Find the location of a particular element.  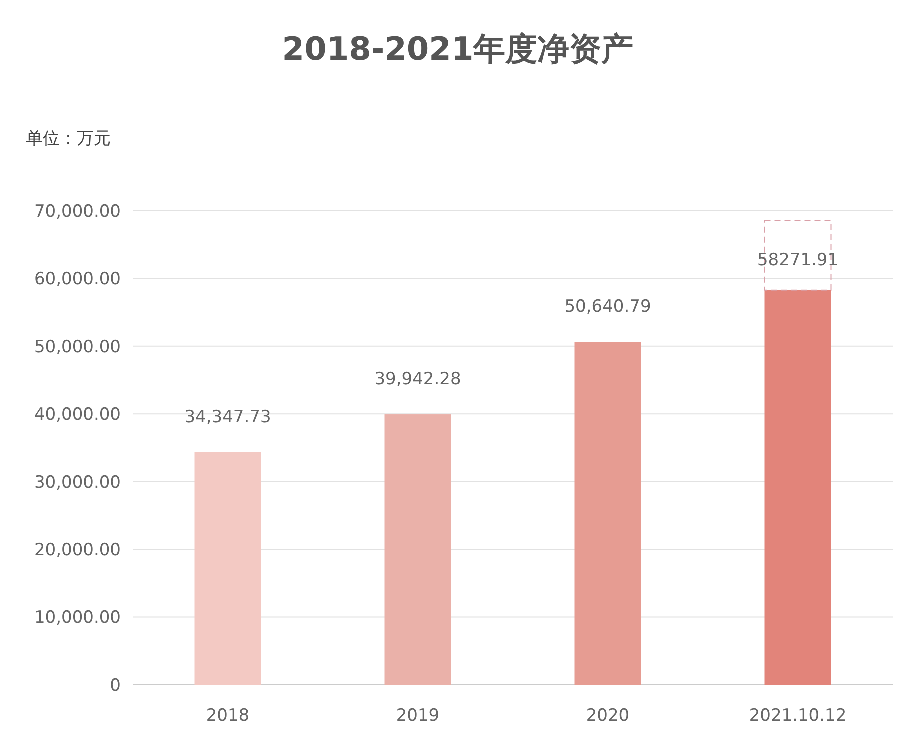

data-label: 50,640.79 is located at coordinates (608, 307).